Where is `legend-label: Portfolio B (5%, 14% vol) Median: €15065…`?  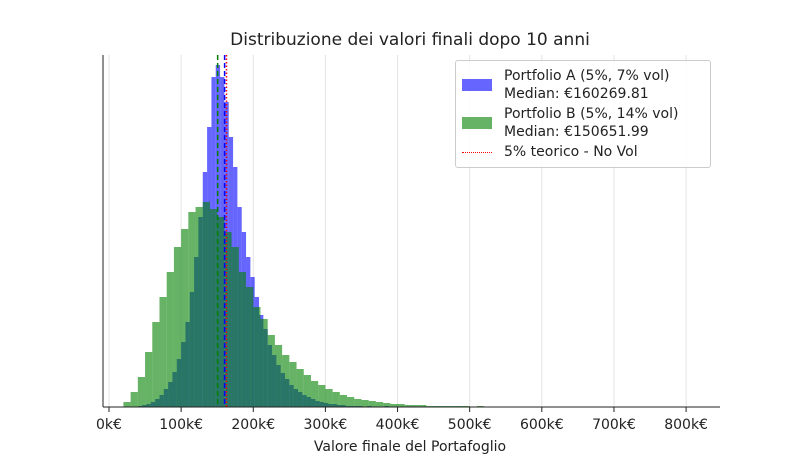
legend-label: Portfolio B (5%, 14% vol) Median: €15065… is located at coordinates (591, 123).